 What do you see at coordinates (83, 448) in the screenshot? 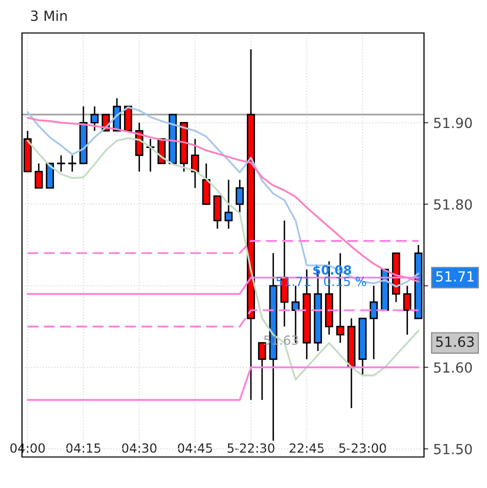
I see `x-tick-label: 04:15` at bounding box center [83, 448].